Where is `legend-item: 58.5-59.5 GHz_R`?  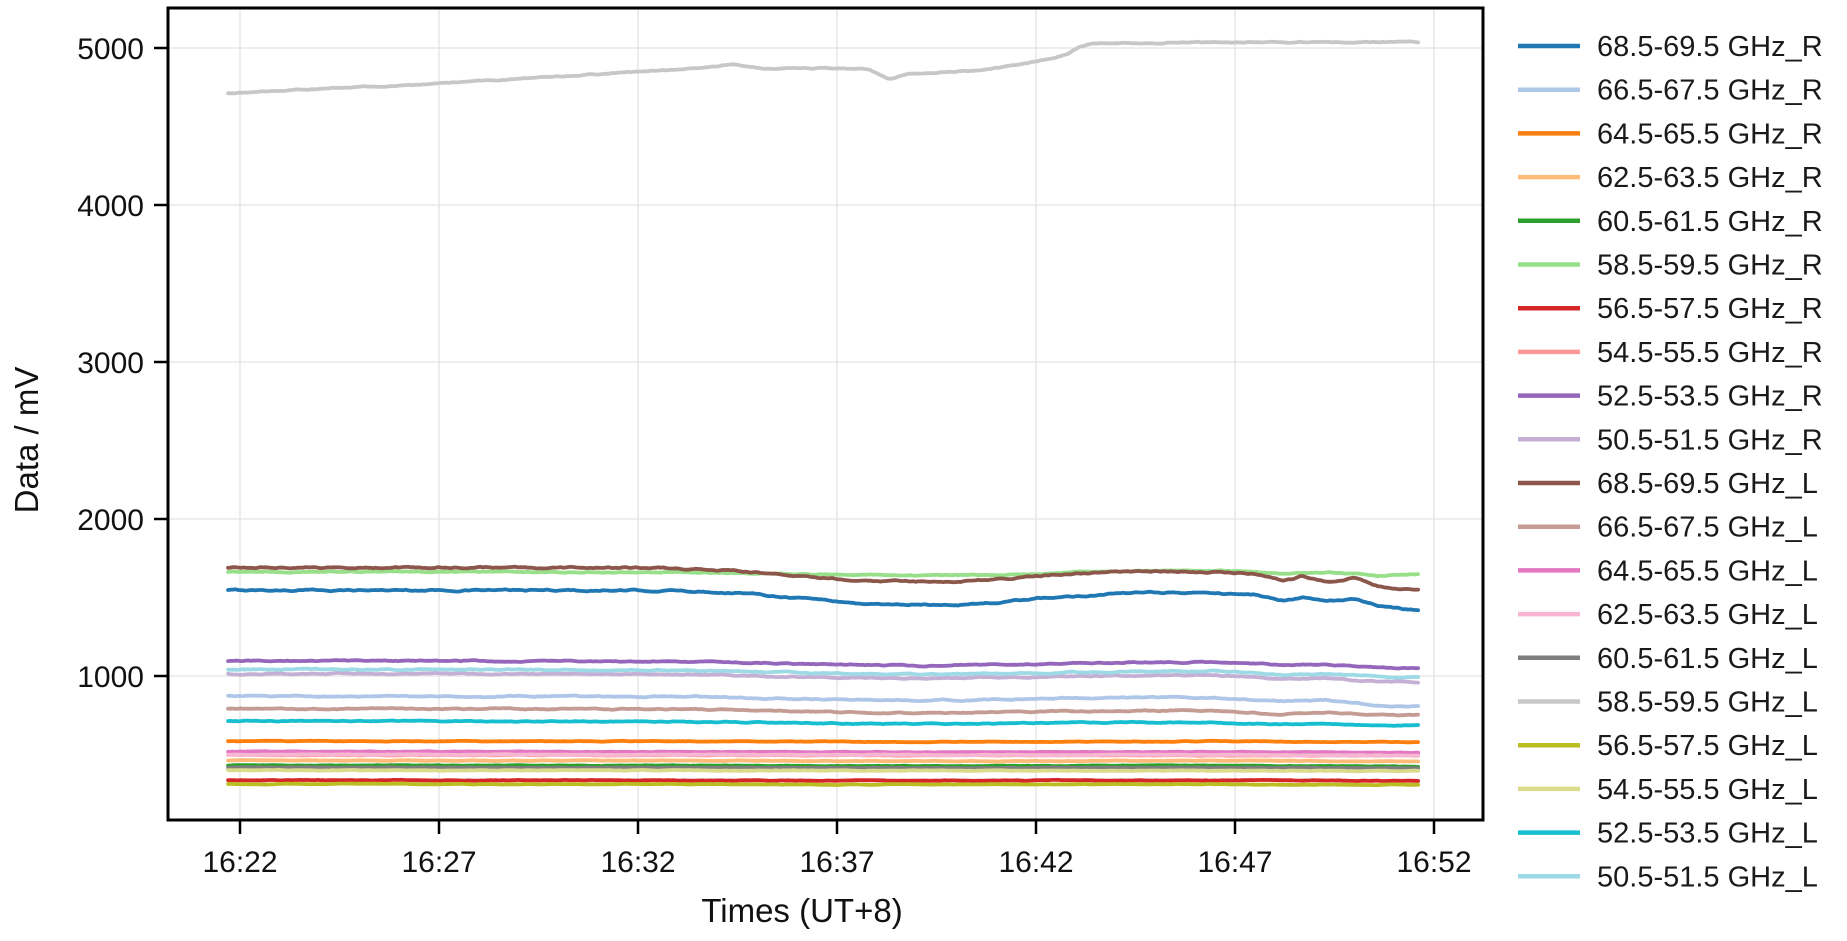 legend-item: 58.5-59.5 GHz_R is located at coordinates (1670, 266).